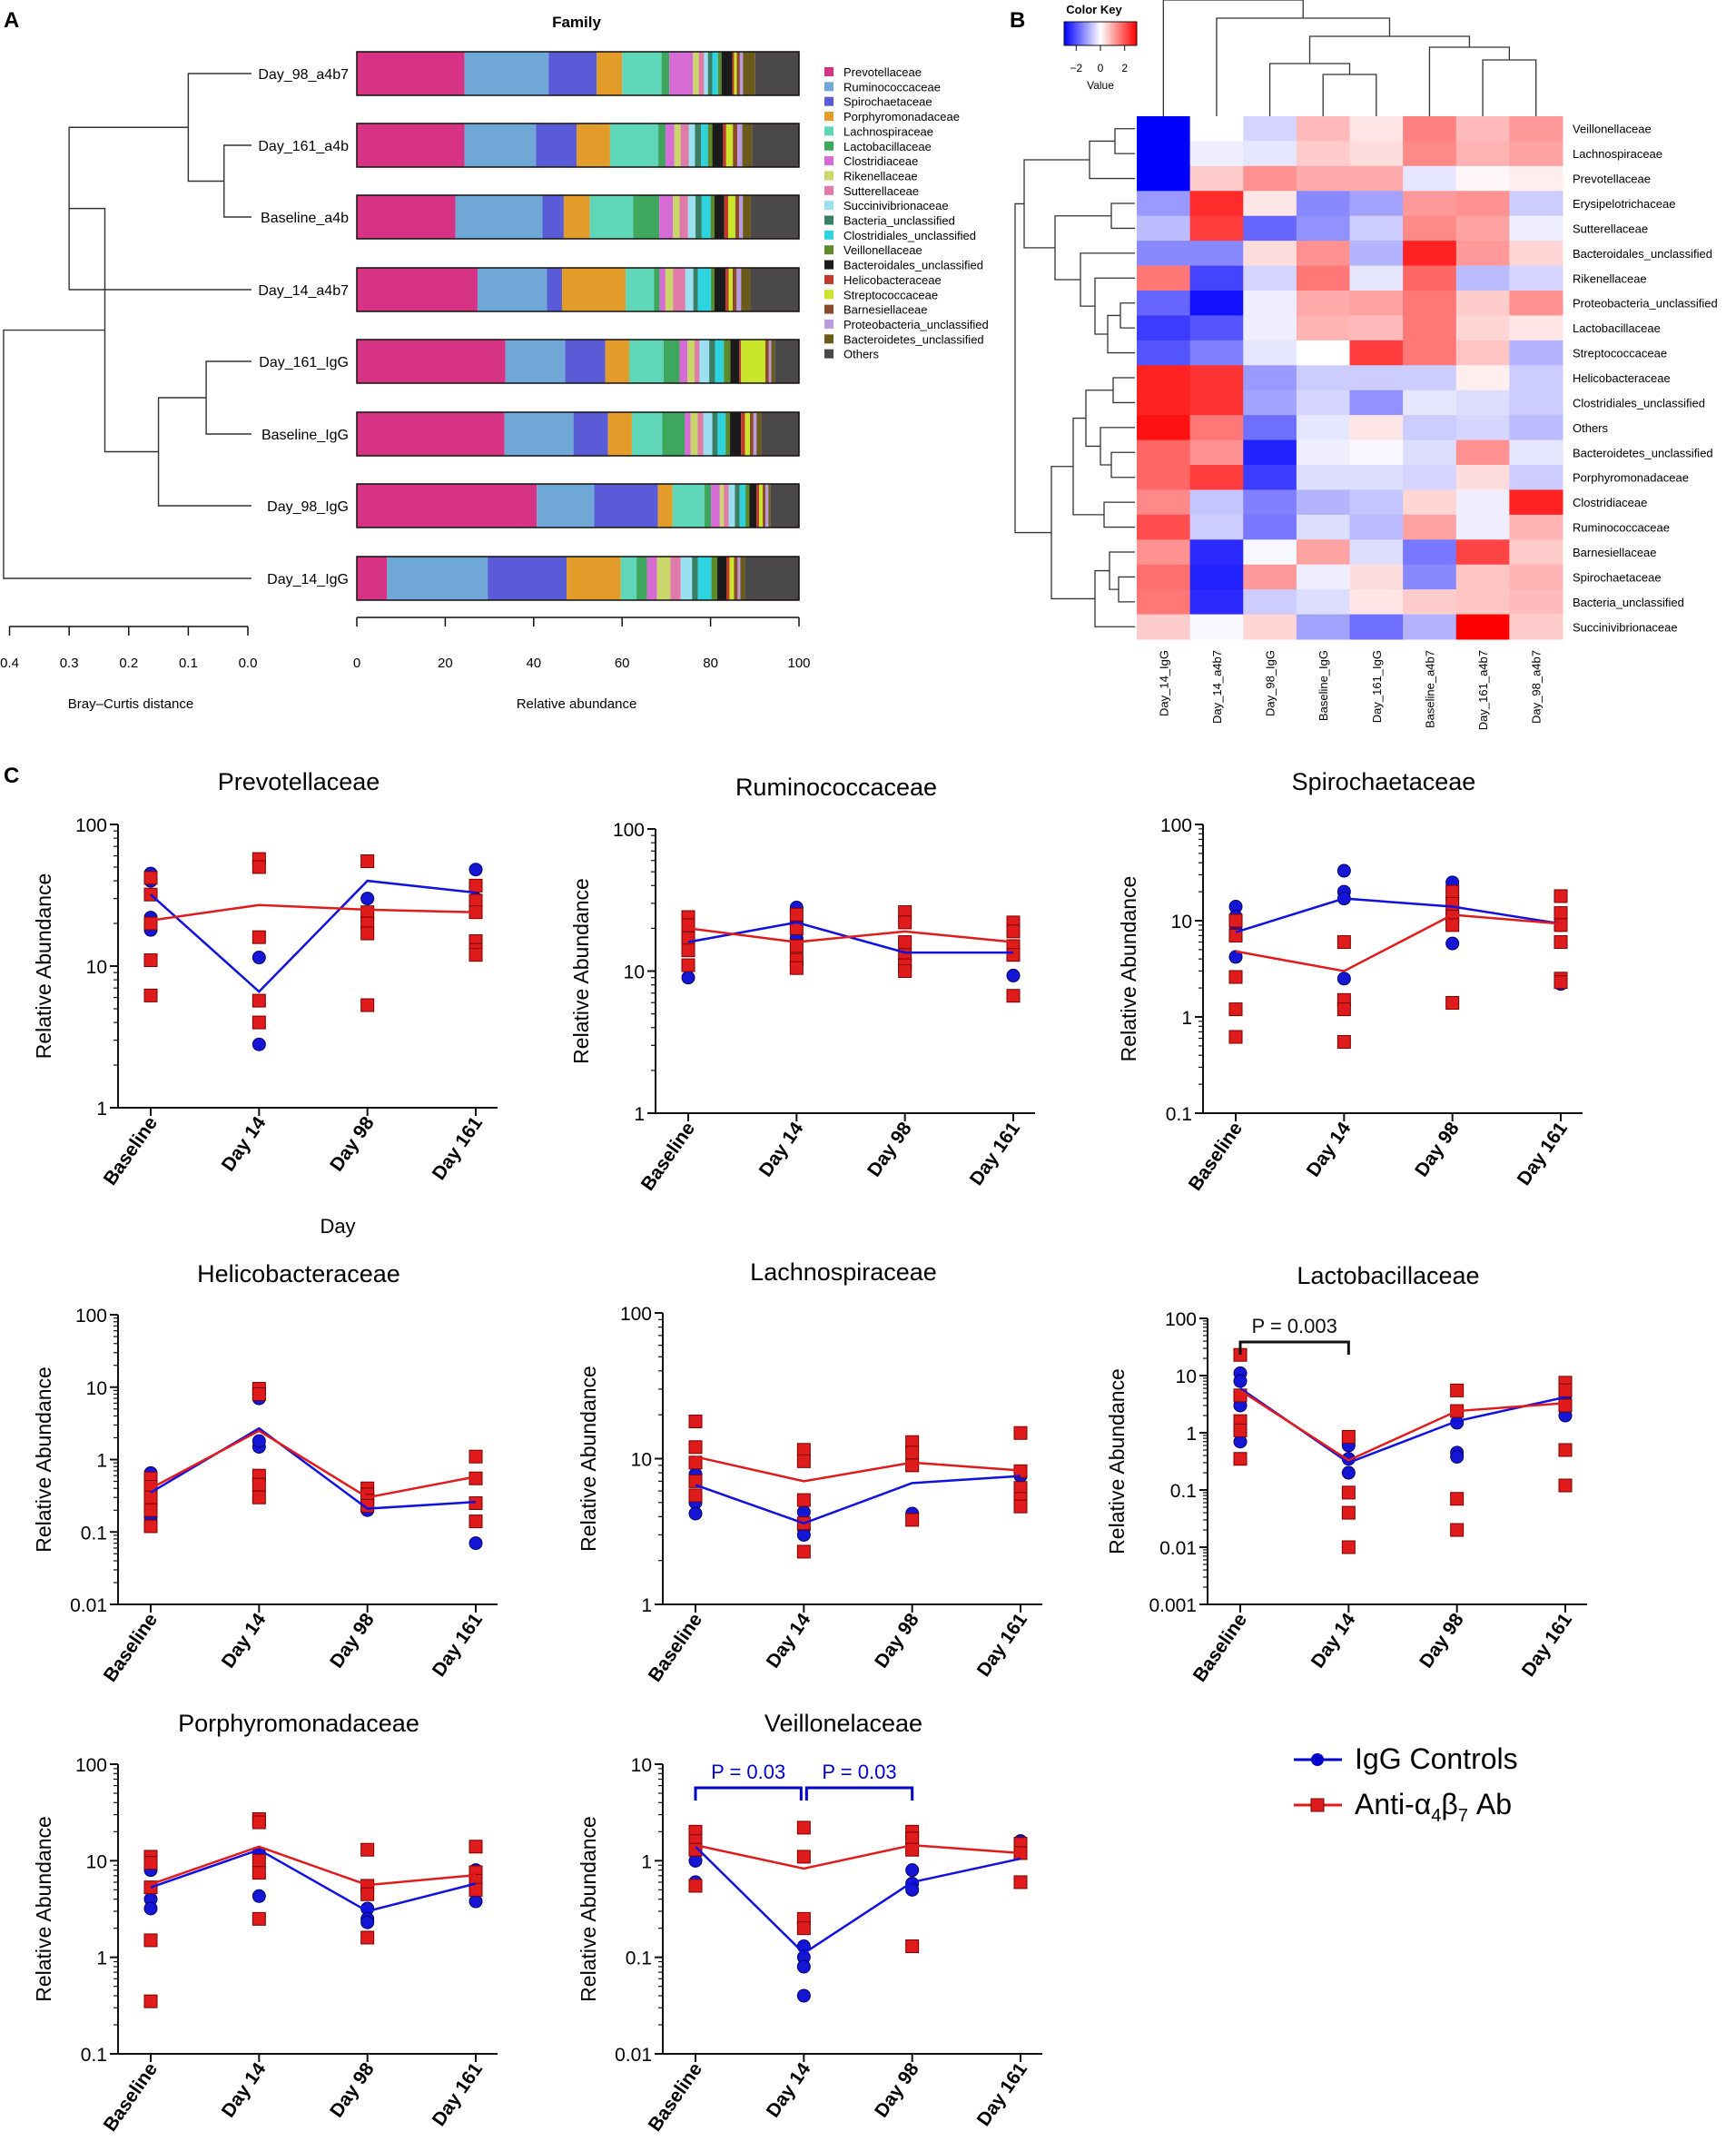 This screenshot has height=2141, width=1736. I want to click on panel-label-b: B, so click(1017, 20).